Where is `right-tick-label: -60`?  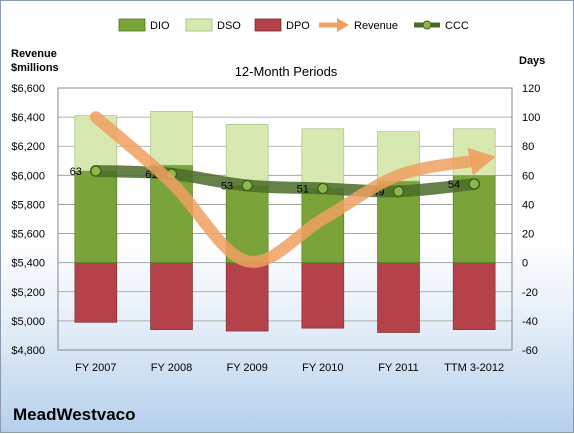
right-tick-label: -60 is located at coordinates (530, 351).